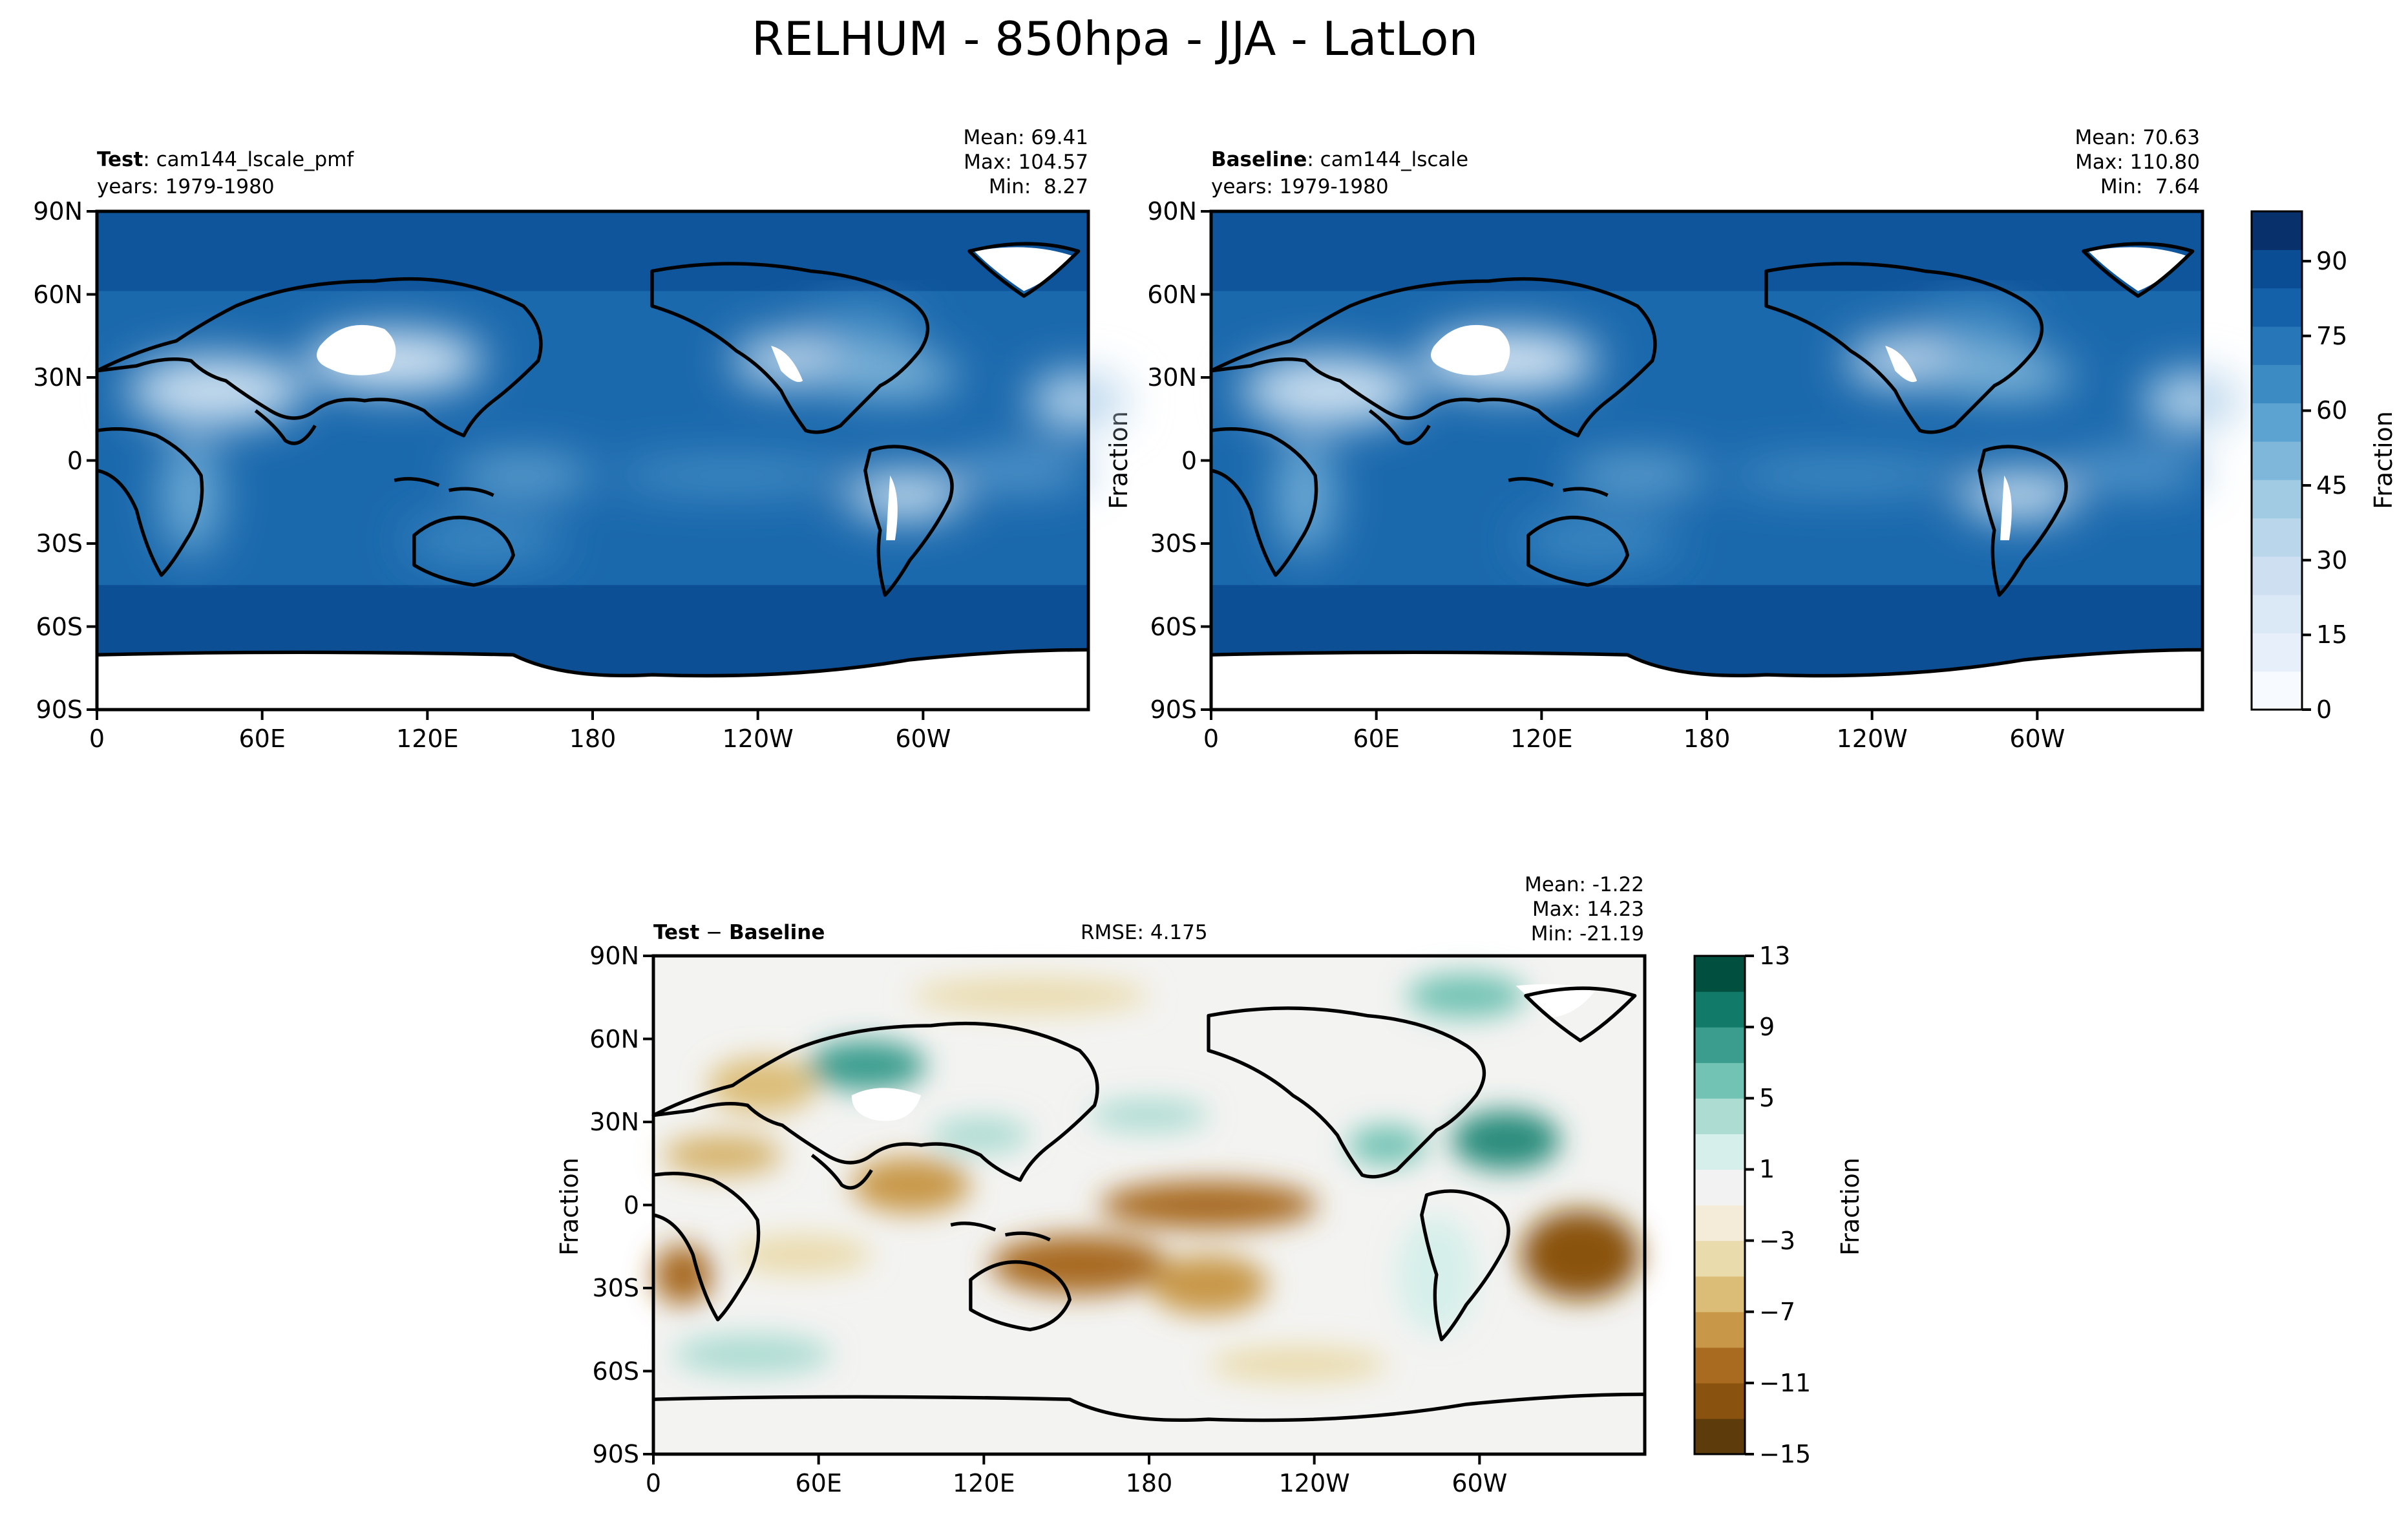  What do you see at coordinates (75, 460) in the screenshot?
I see `test-lat-tick-label: 0` at bounding box center [75, 460].